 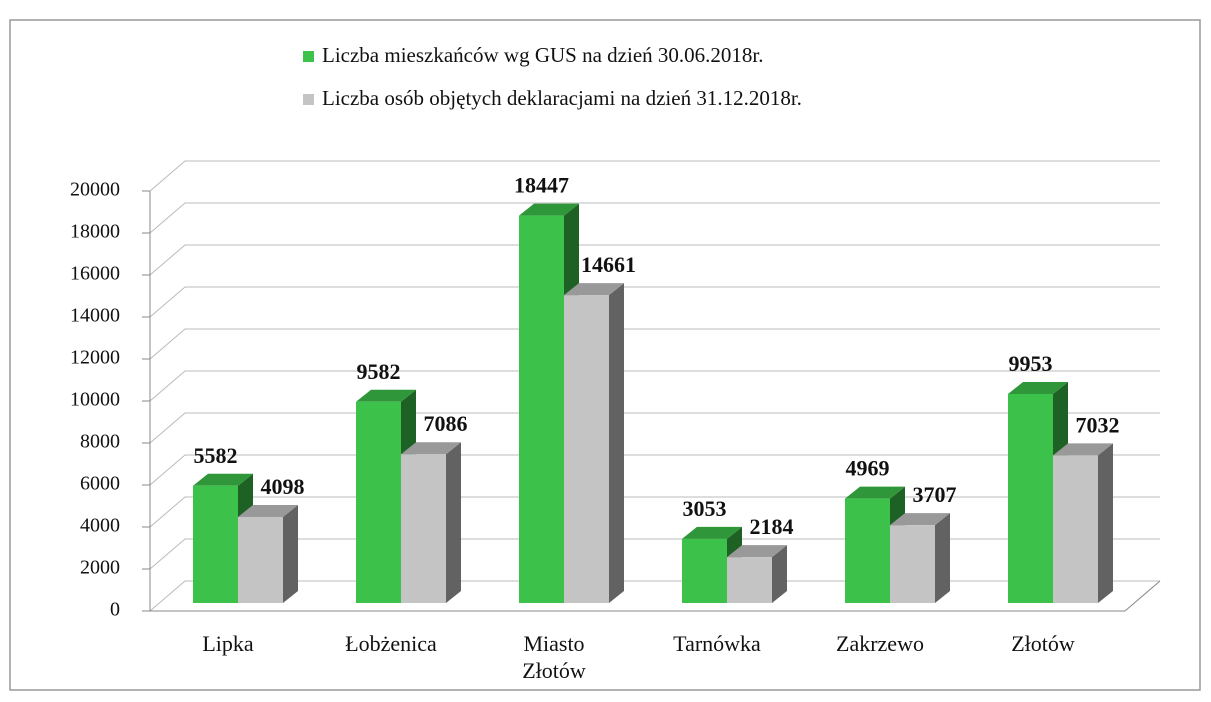 What do you see at coordinates (100, 568) in the screenshot?
I see `y-tick-label: 2000` at bounding box center [100, 568].